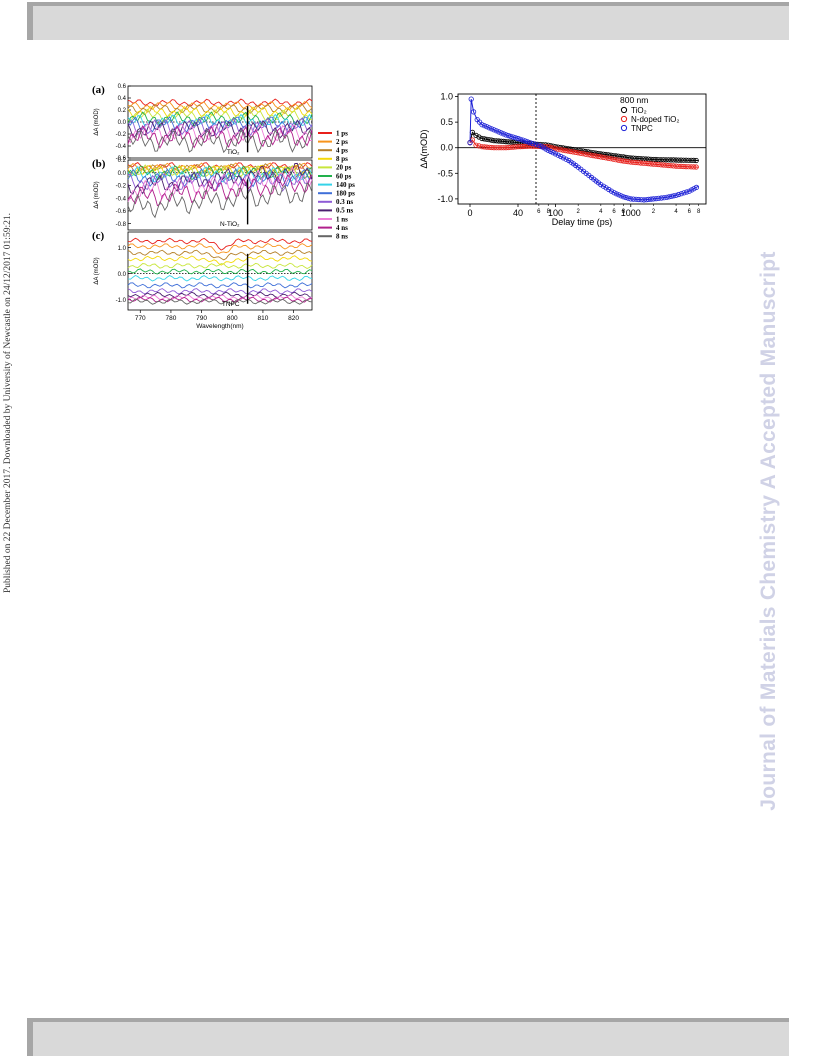 This screenshot has width=816, height=1056. I want to click on legend-entry: 2 ps, so click(342, 142).